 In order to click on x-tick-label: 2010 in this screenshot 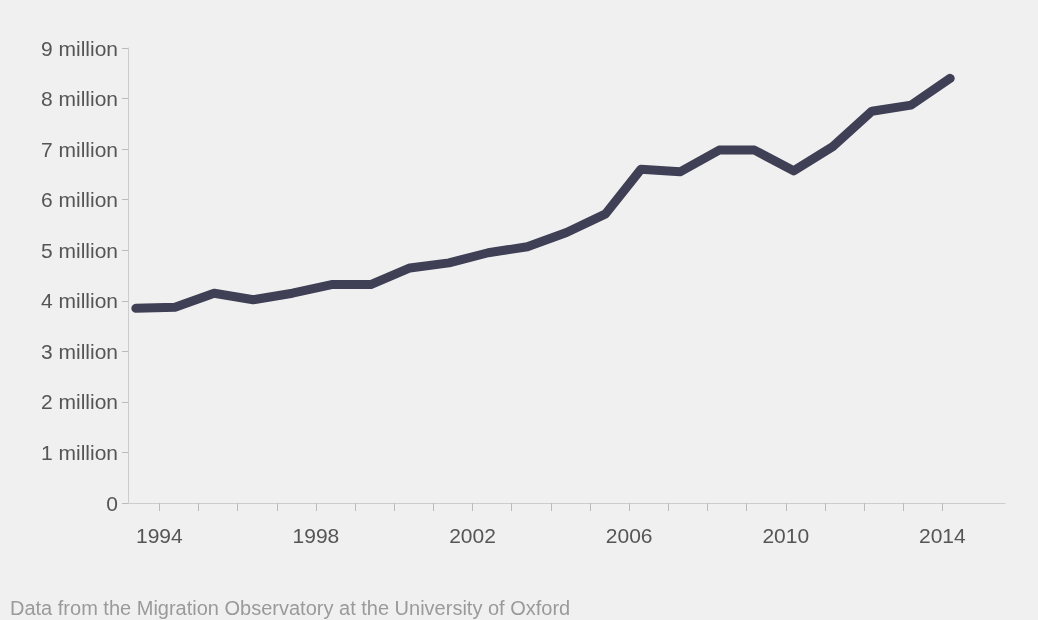, I will do `click(786, 535)`.